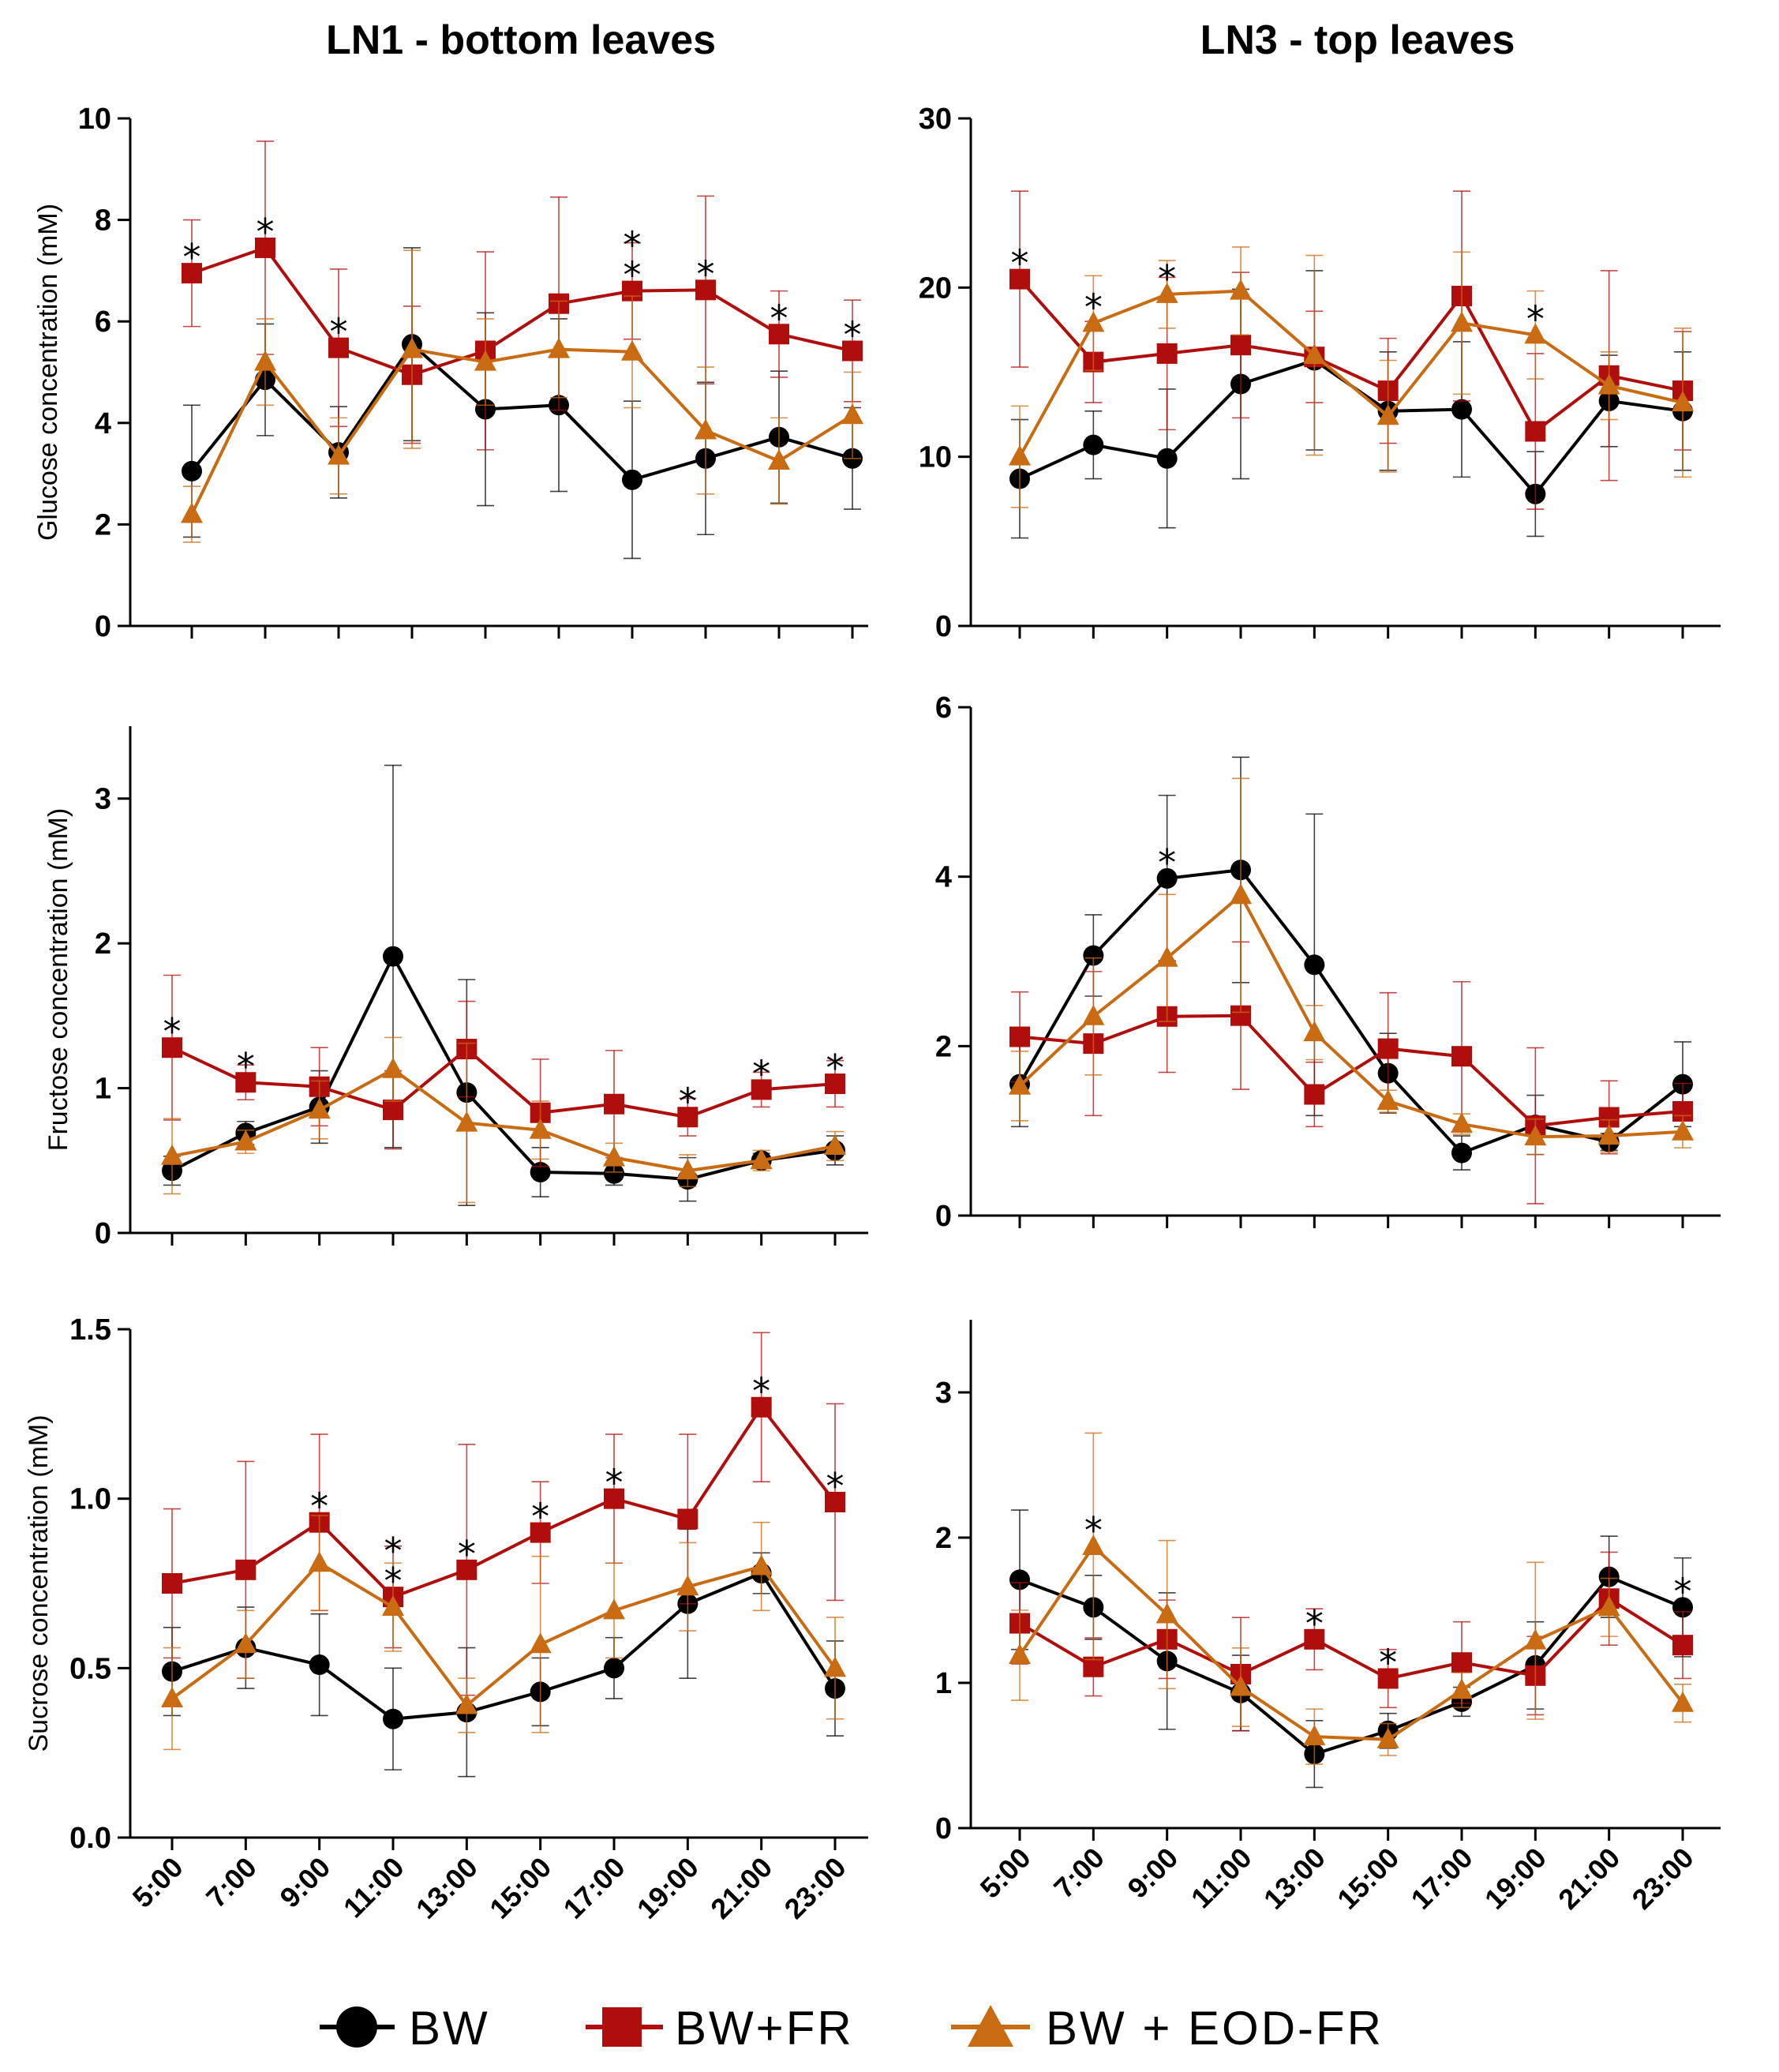 The width and height of the screenshot is (1779, 2072). I want to click on y-tick-label: 4, so click(103, 423).